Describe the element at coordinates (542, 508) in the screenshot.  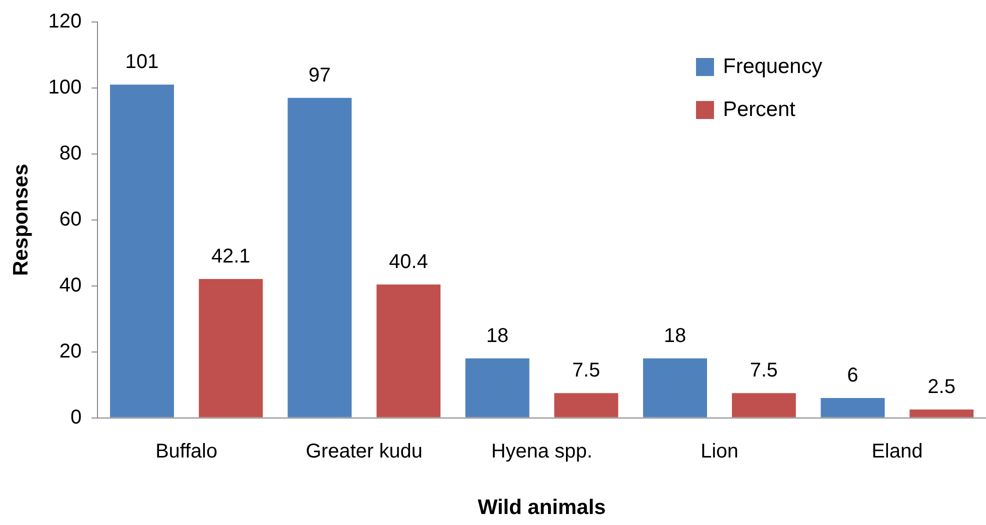
I see `x-axis-title: Wild animals` at that location.